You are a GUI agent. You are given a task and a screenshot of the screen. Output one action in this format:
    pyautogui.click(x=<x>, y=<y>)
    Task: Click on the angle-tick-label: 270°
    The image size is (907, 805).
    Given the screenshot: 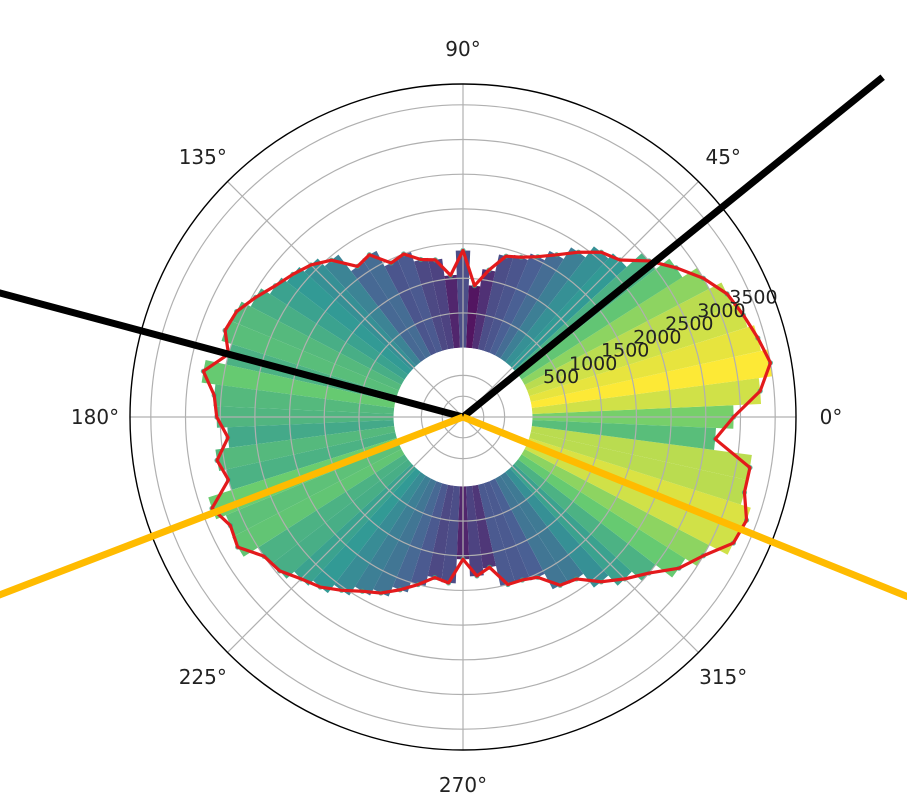 What is the action you would take?
    pyautogui.click(x=463, y=785)
    